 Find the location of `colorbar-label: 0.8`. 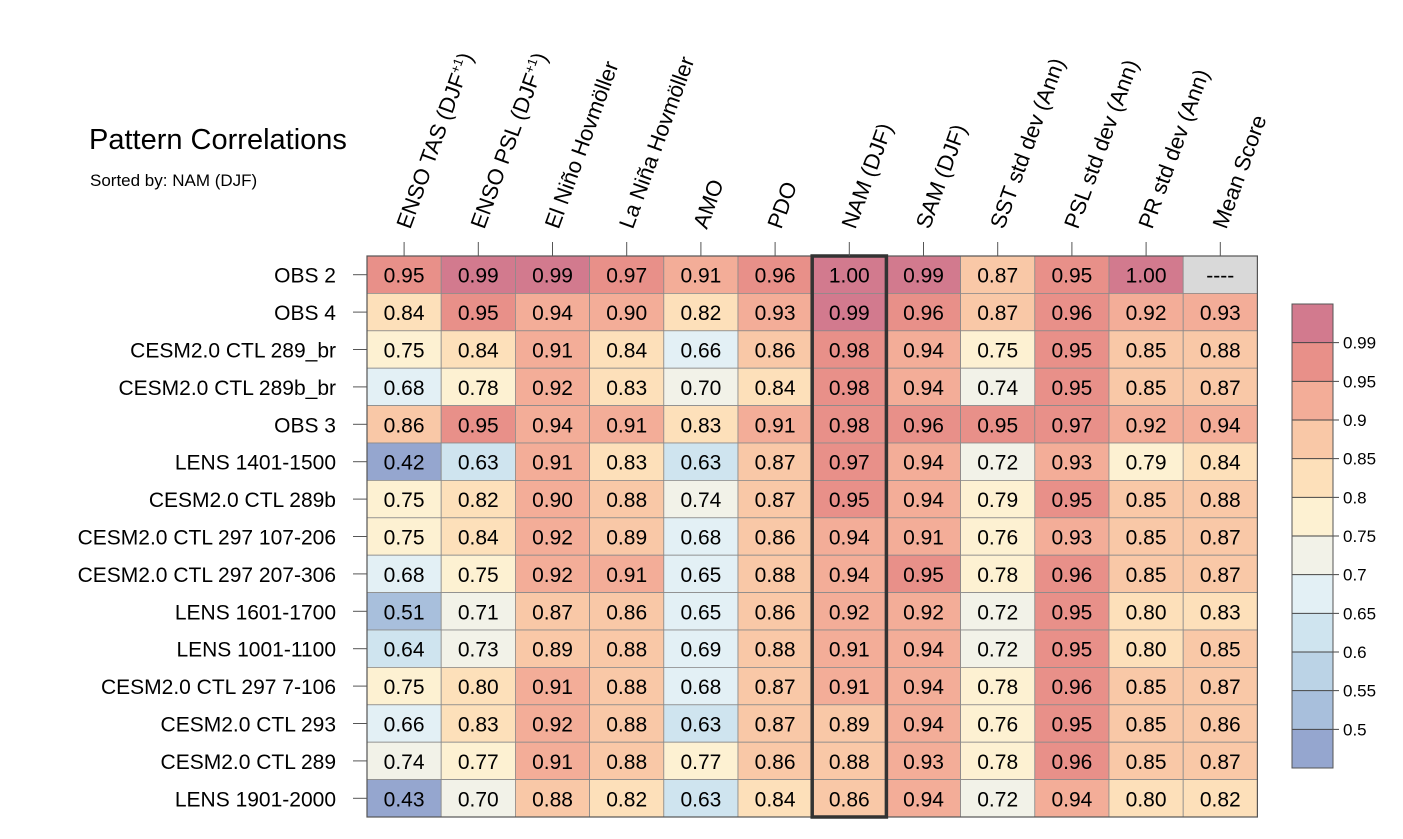

colorbar-label: 0.8 is located at coordinates (1355, 497).